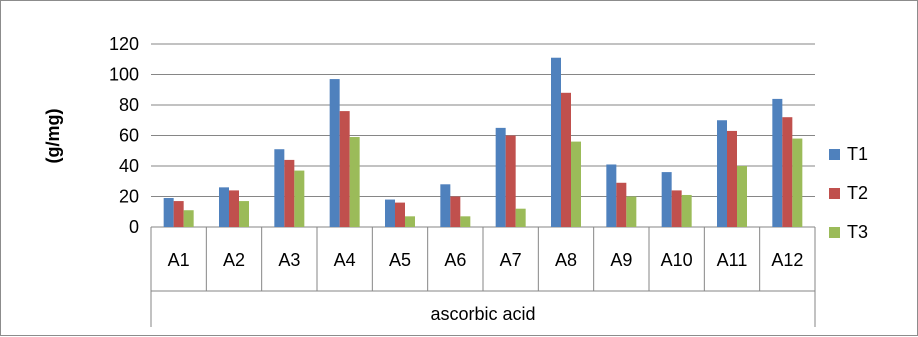 The image size is (918, 337). I want to click on x-tick-label: A6, so click(455, 260).